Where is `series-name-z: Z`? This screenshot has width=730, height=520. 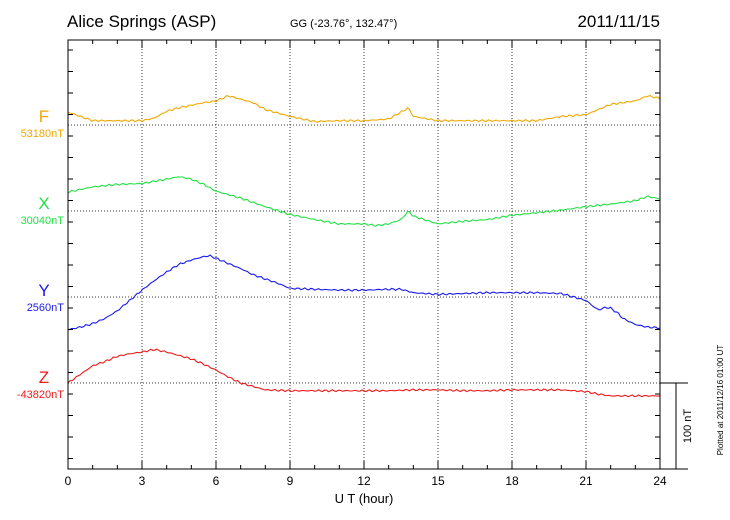
series-name-z: Z is located at coordinates (44, 377).